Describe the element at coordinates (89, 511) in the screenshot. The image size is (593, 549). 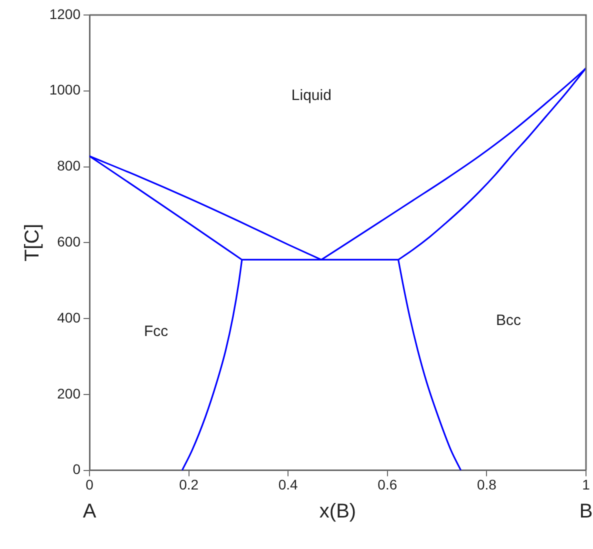
I see `text: A` at that location.